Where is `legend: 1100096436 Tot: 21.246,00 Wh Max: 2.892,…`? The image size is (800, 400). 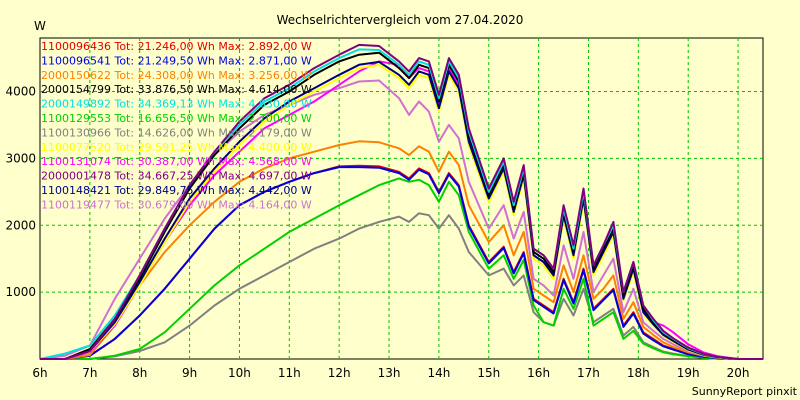 legend: 1100096436 Tot: 21.246,00 Wh Max: 2.892,… is located at coordinates (176, 125).